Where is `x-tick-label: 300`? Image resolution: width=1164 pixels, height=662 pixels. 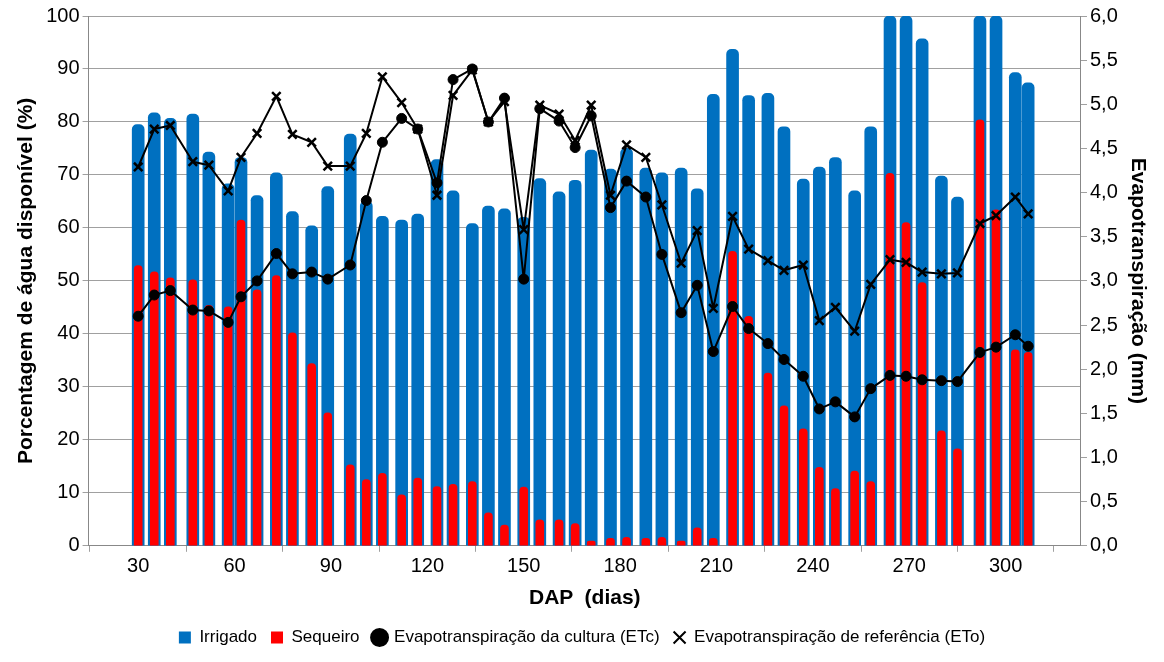 x-tick-label: 300 is located at coordinates (1005, 565).